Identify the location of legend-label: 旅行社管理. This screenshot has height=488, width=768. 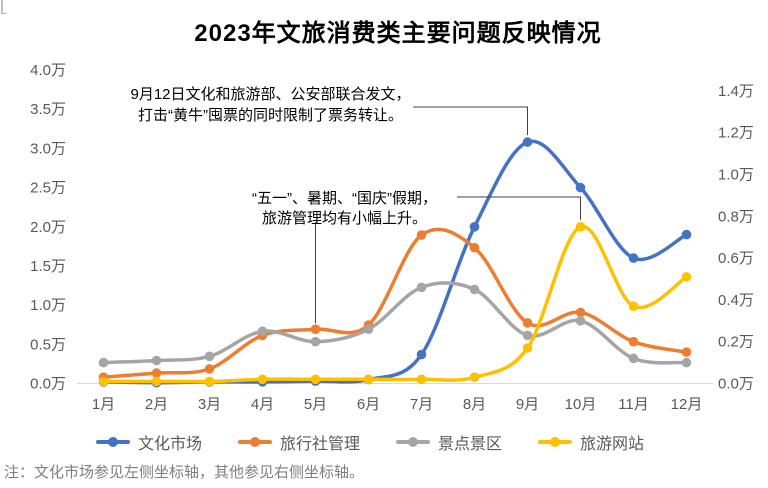
(319, 444).